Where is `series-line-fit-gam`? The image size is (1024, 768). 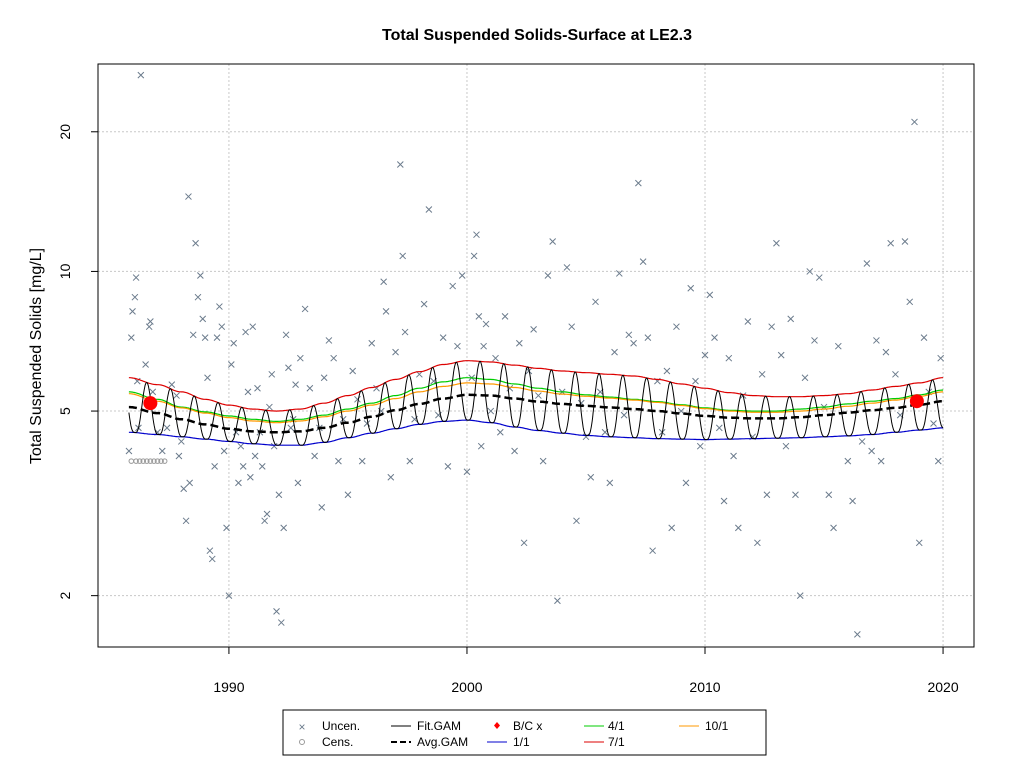
series-line-fit-gam is located at coordinates (536, 403).